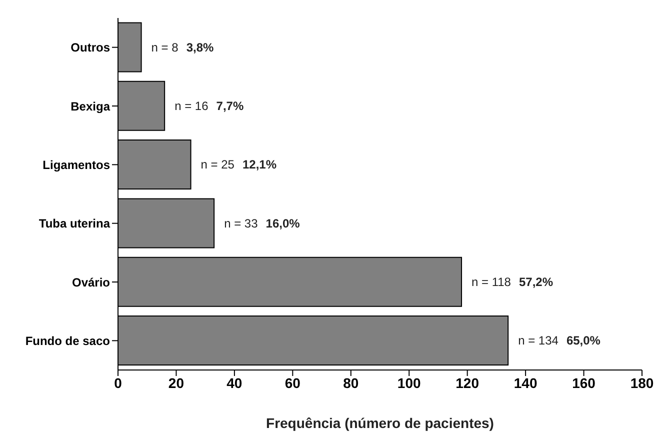 Image resolution: width=664 pixels, height=442 pixels. I want to click on data-label: n = 25 12,1%, so click(238, 165).